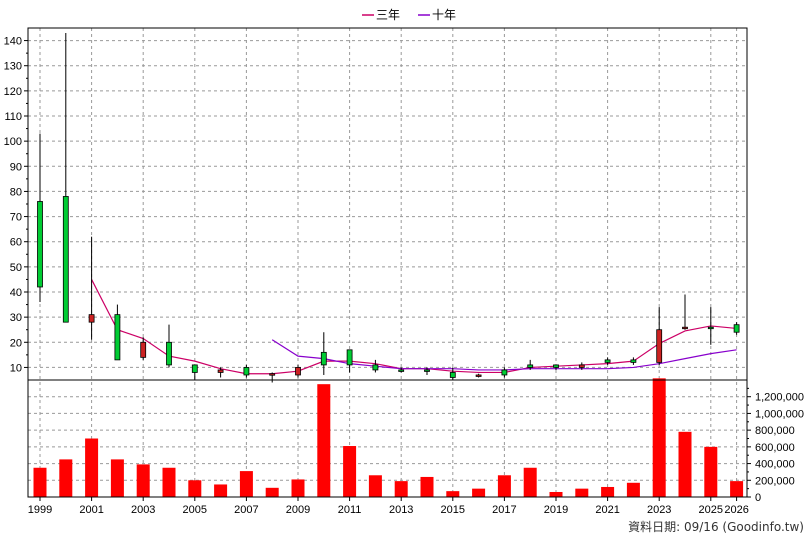 The width and height of the screenshot is (808, 540). Describe the element at coordinates (16, 293) in the screenshot. I see `price-tick-label: 40` at that location.